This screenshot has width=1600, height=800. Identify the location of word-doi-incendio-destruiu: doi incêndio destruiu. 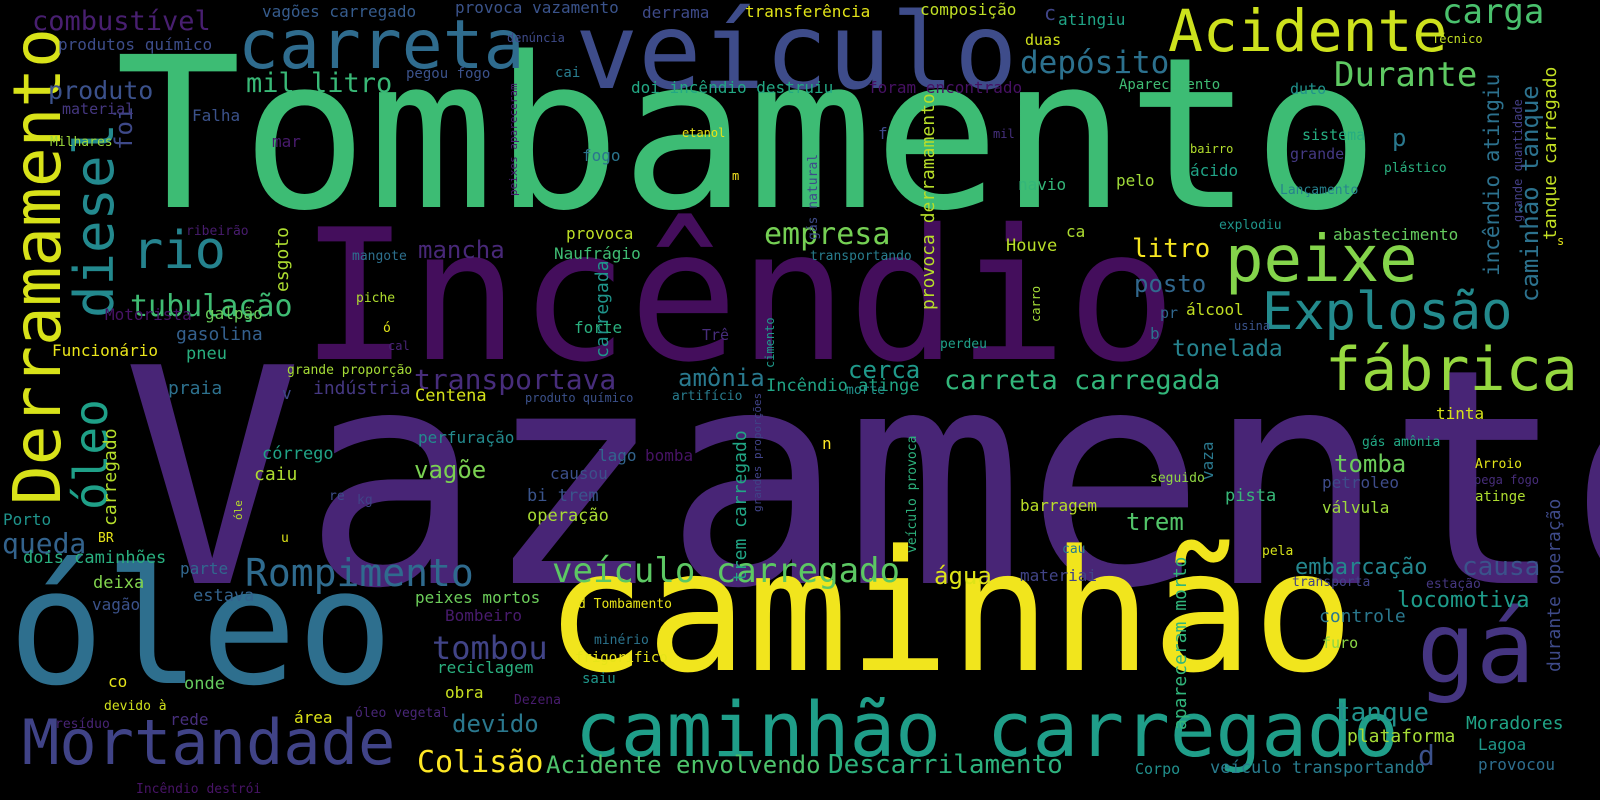
(732, 87).